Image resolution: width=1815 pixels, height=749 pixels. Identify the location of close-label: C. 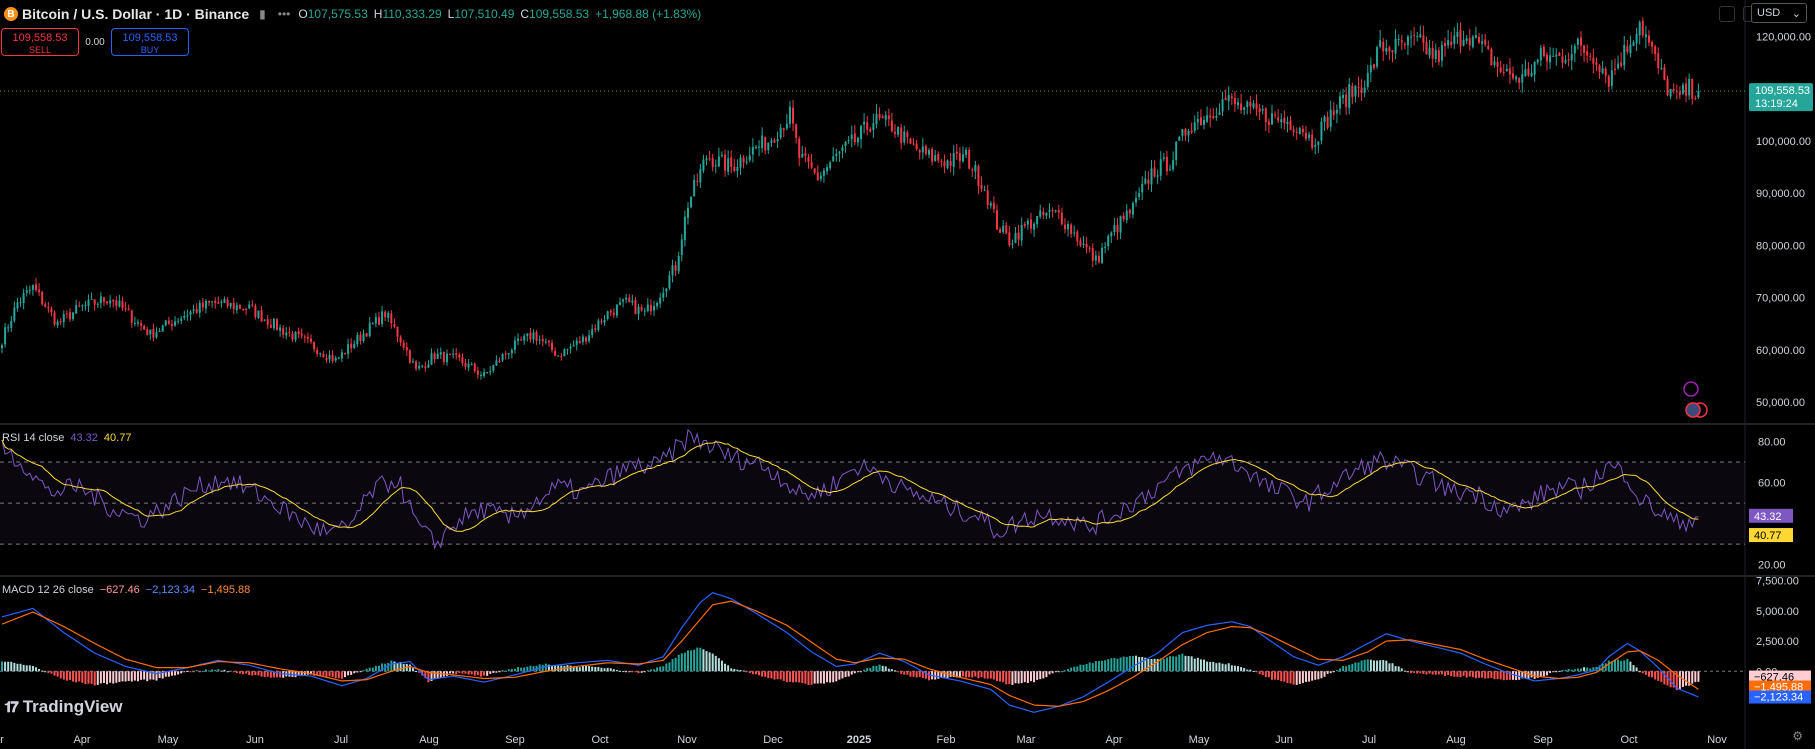
(525, 14).